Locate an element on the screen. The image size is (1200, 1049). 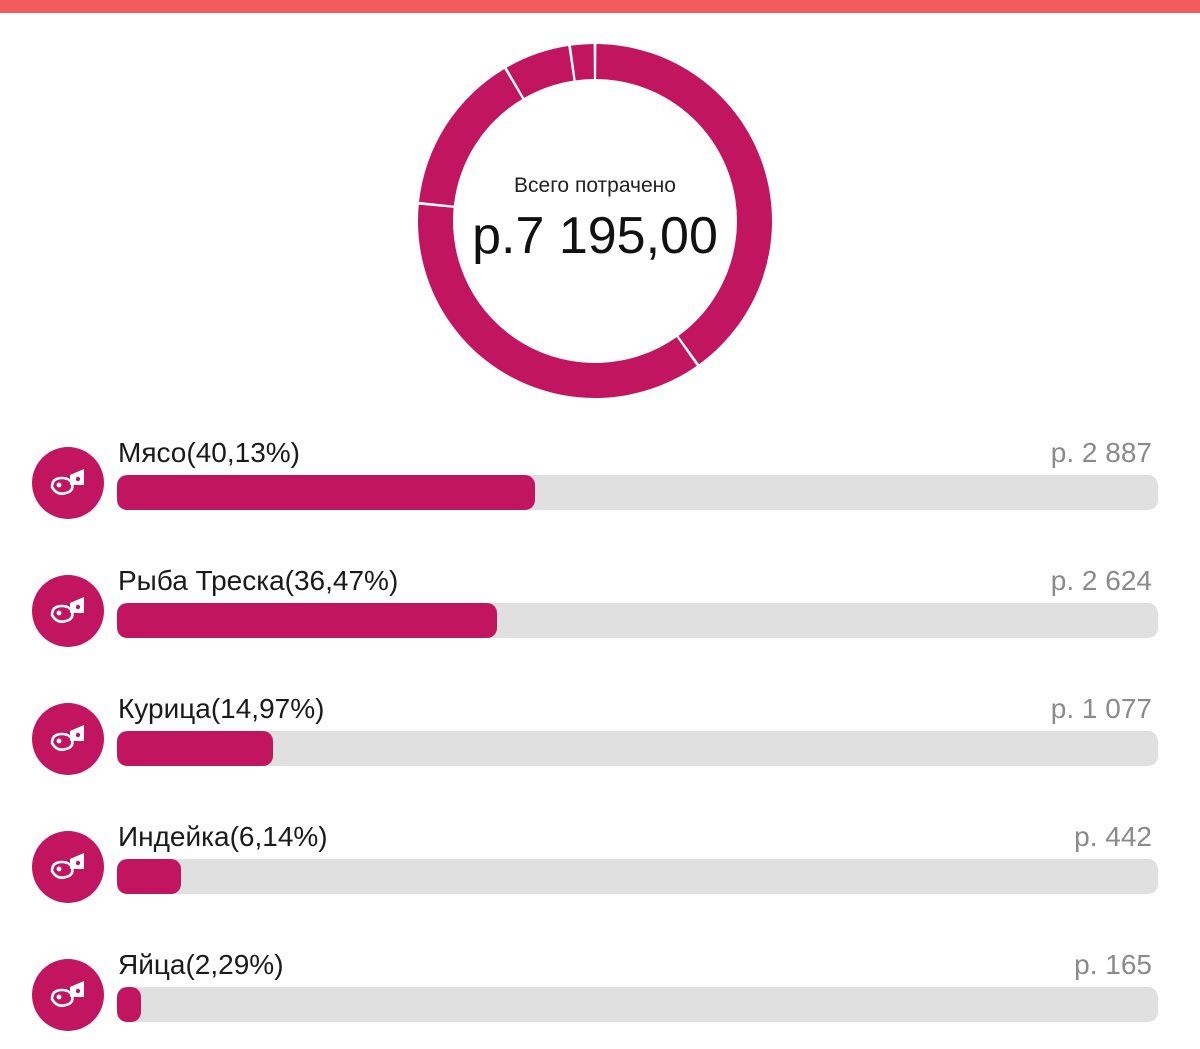
category-amount: р. 2 624 is located at coordinates (1101, 580).